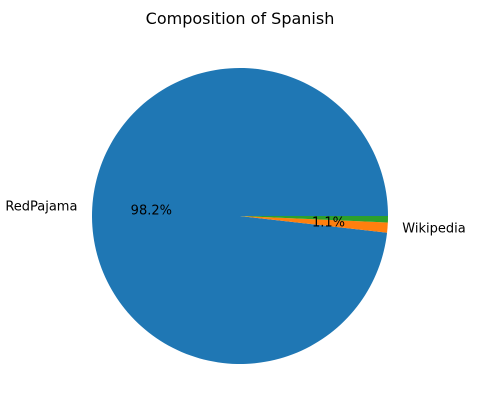  I want to click on pie-slice-other, so click(314, 219).